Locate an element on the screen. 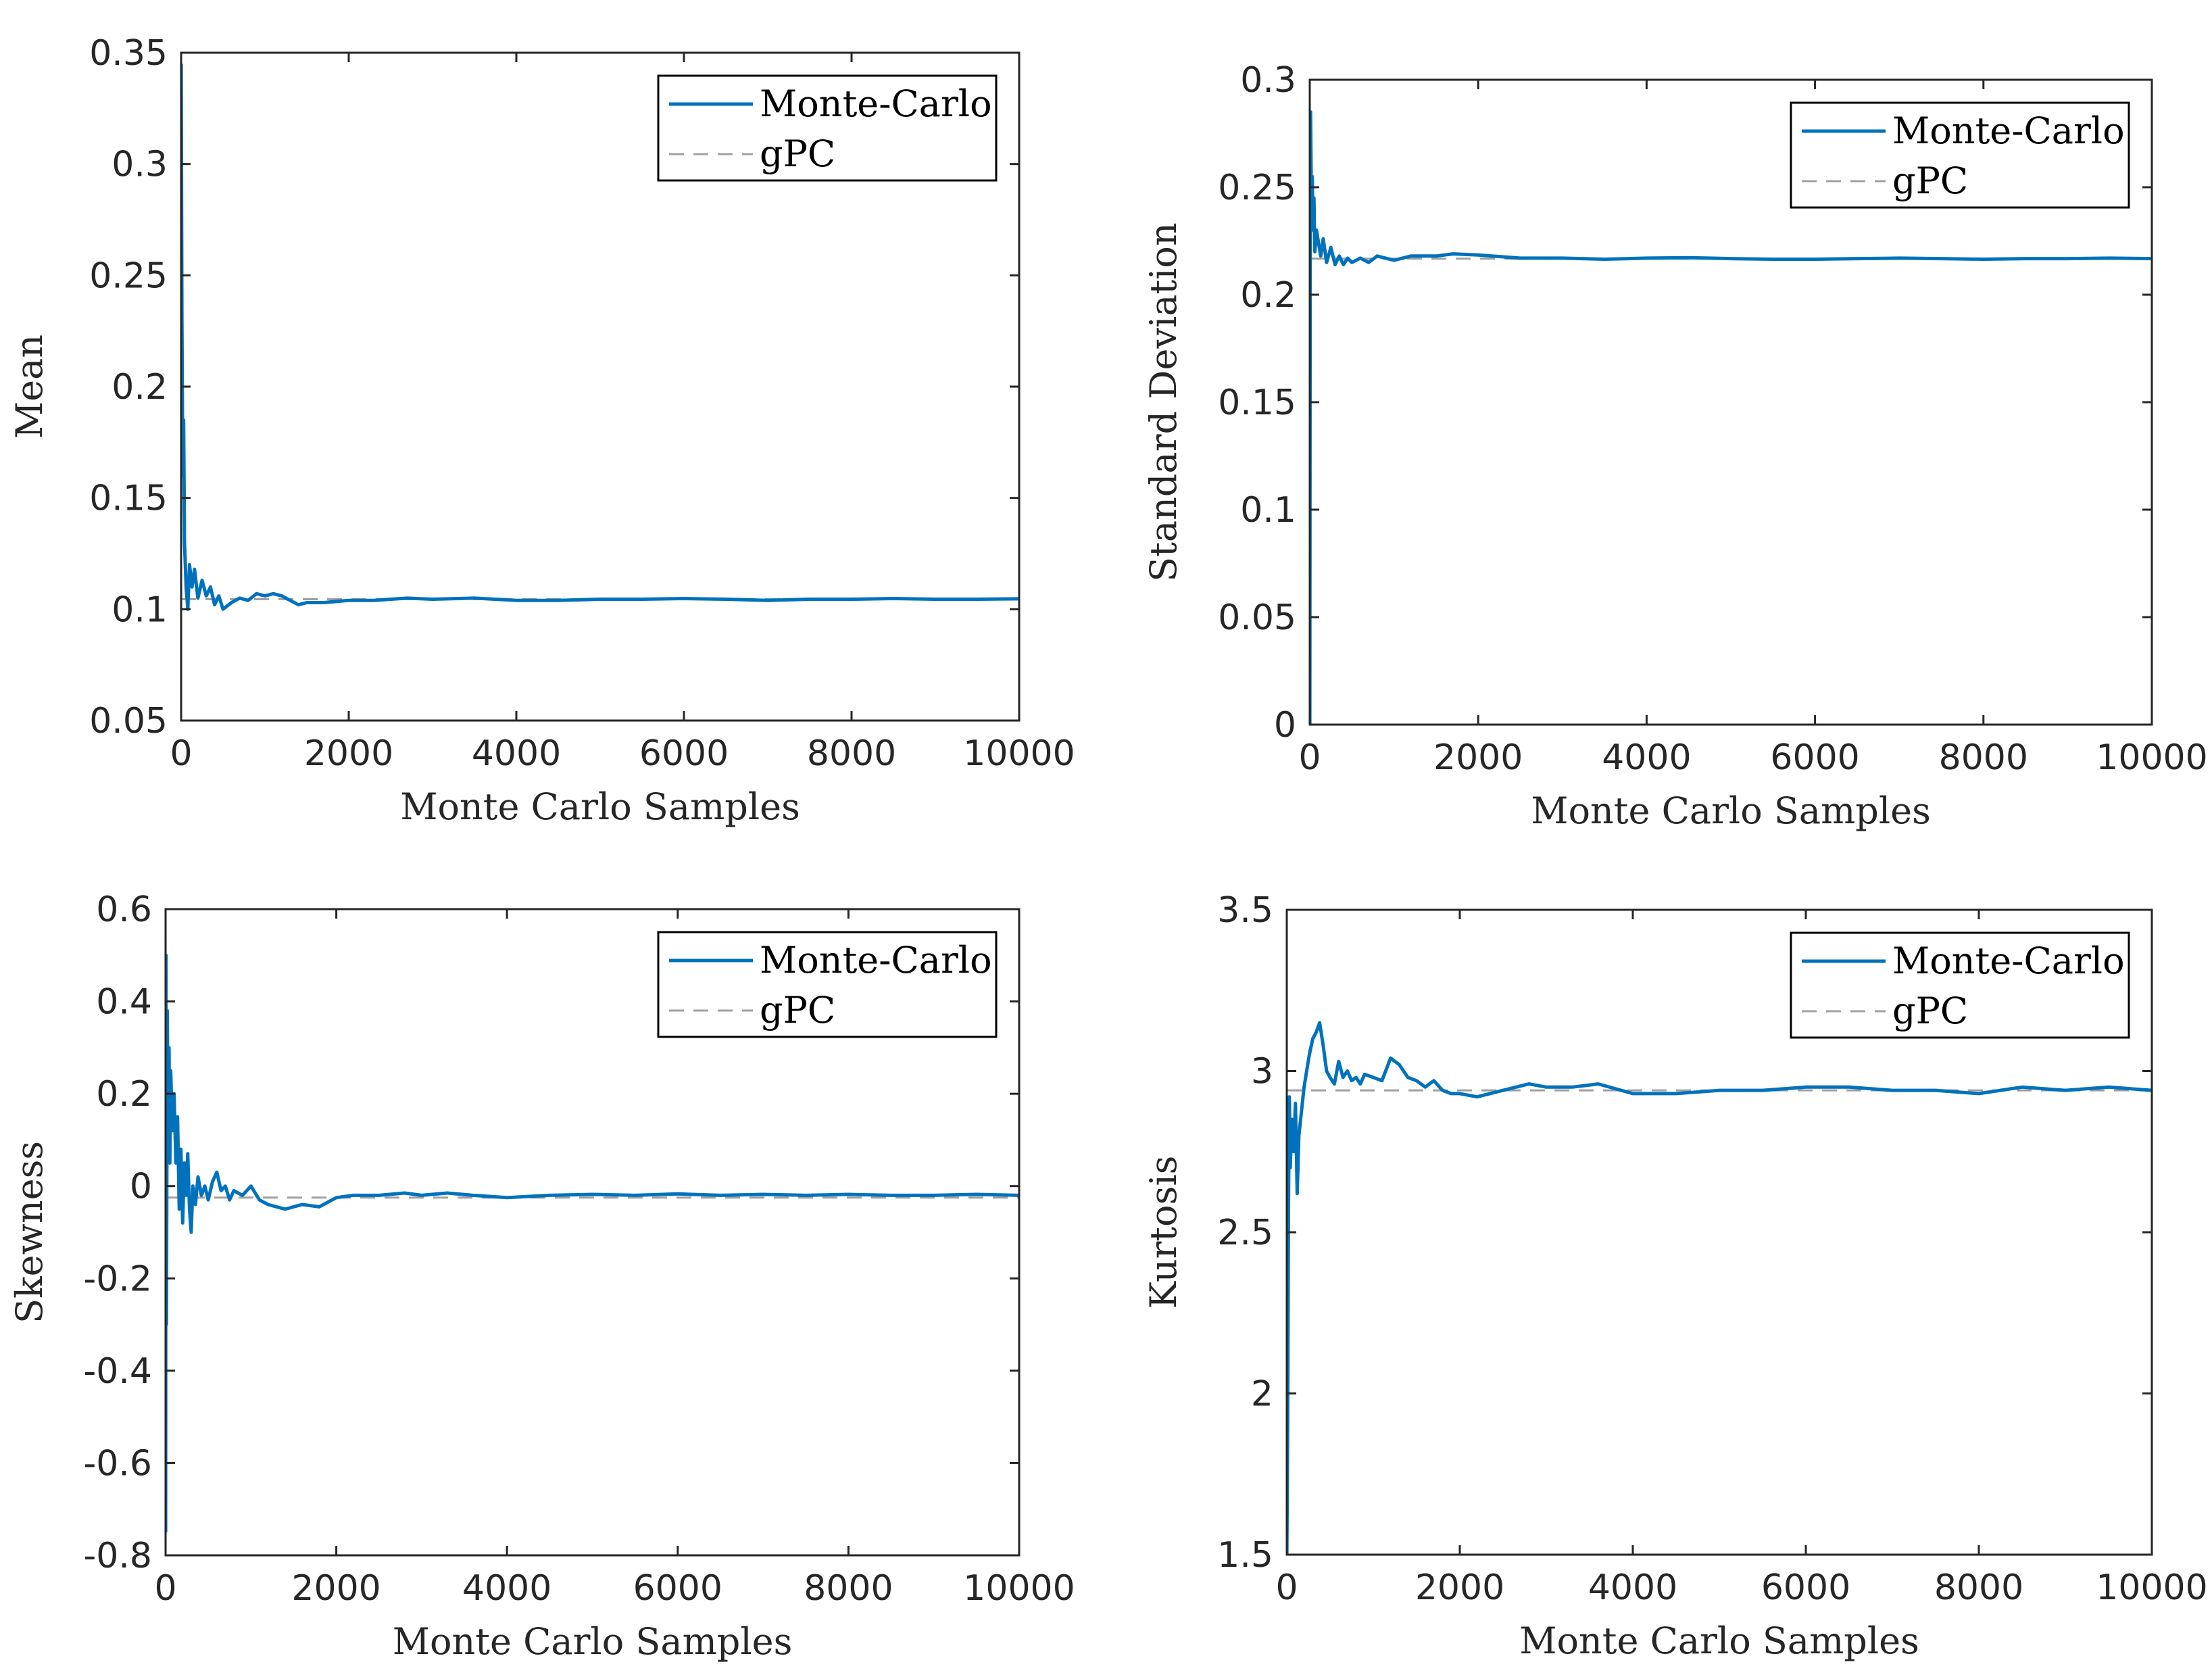 The image size is (2212, 1677). y-tick-label: -0.4 is located at coordinates (118, 1371).